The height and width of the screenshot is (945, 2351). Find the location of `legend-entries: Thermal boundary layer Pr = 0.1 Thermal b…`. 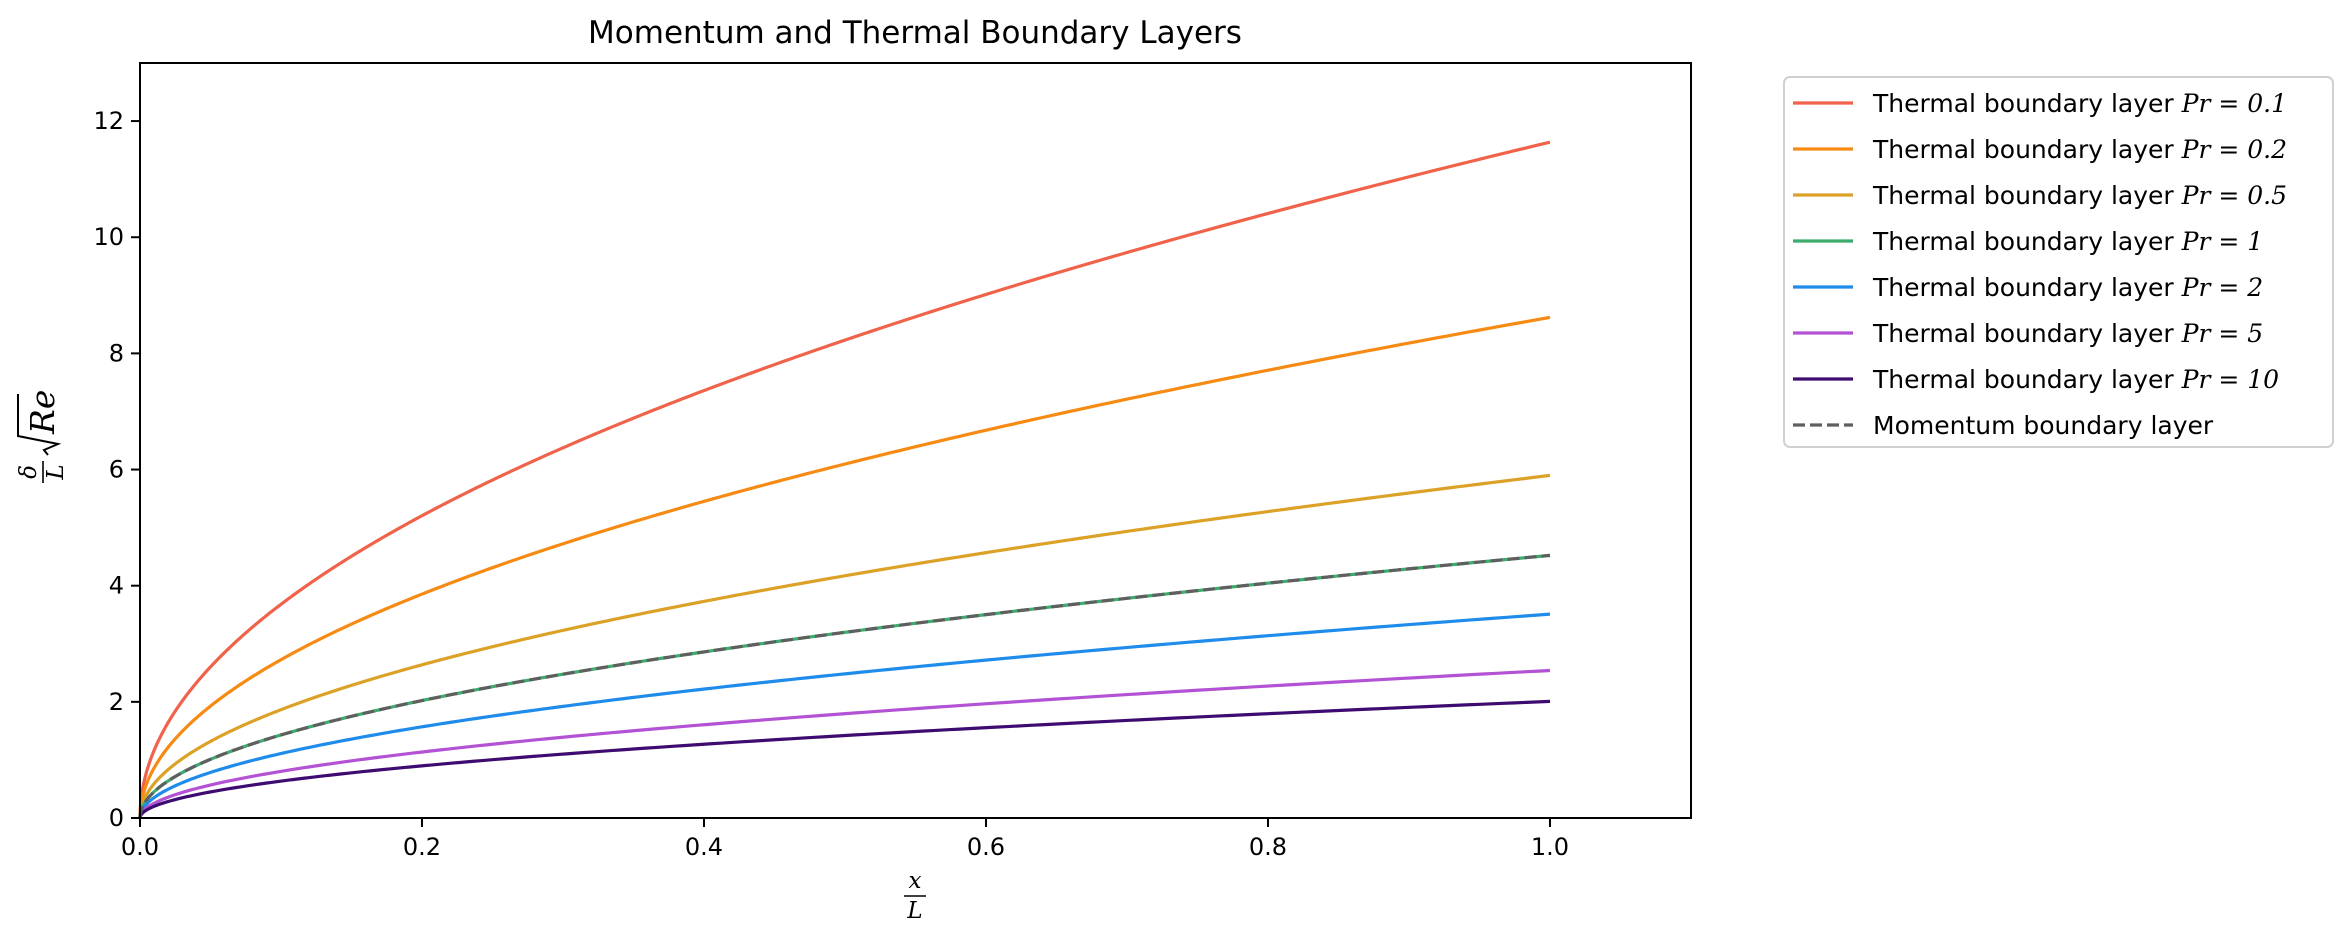

legend-entries: Thermal boundary layer Pr = 0.1 Thermal b… is located at coordinates (2040, 264).